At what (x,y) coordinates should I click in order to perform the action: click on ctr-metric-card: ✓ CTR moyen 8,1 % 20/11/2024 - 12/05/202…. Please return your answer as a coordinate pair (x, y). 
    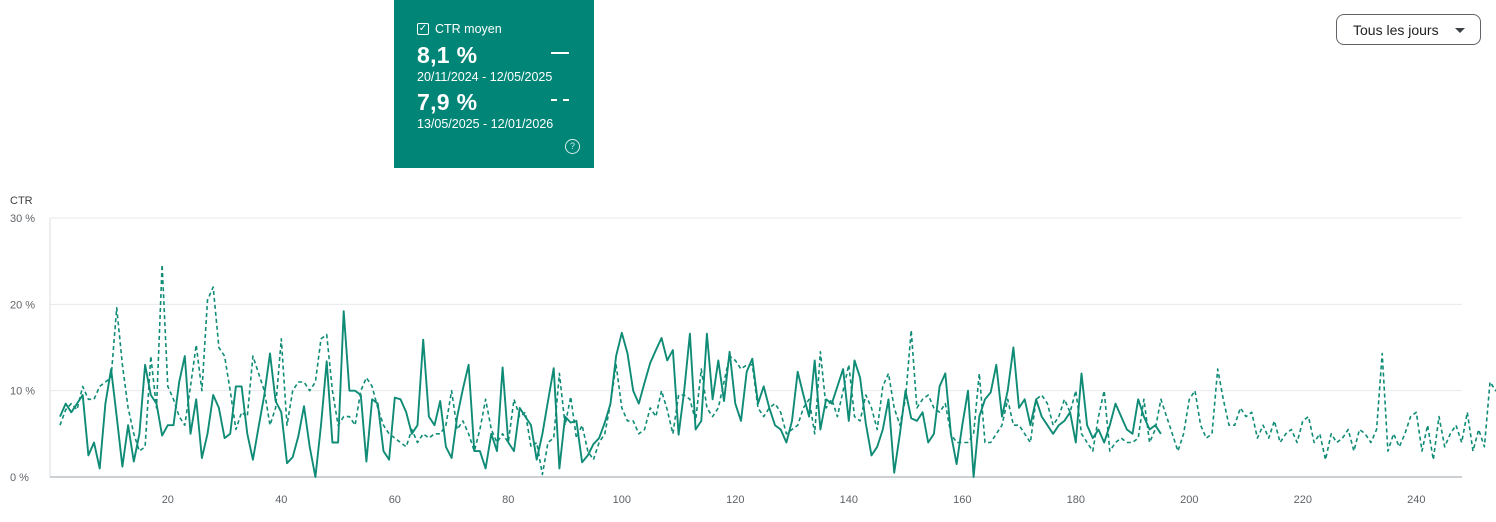
    Looking at the image, I should click on (494, 84).